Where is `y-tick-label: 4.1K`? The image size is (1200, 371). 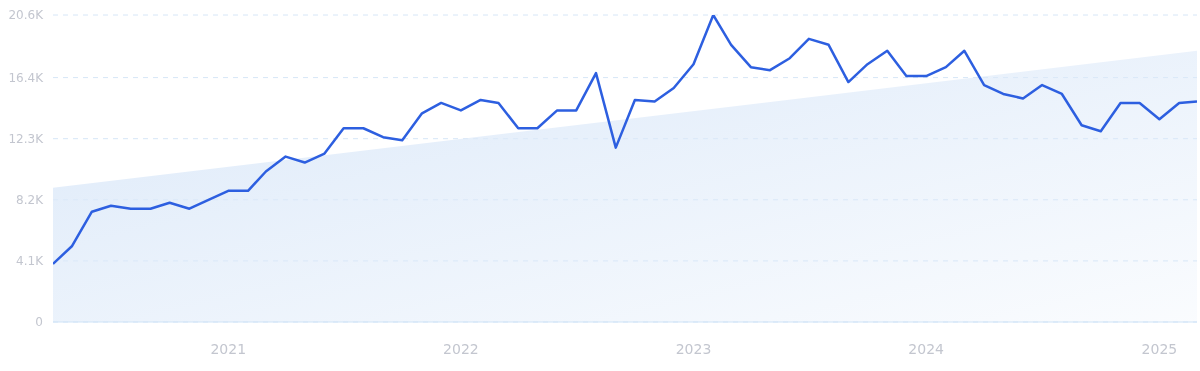 y-tick-label: 4.1K is located at coordinates (30, 261).